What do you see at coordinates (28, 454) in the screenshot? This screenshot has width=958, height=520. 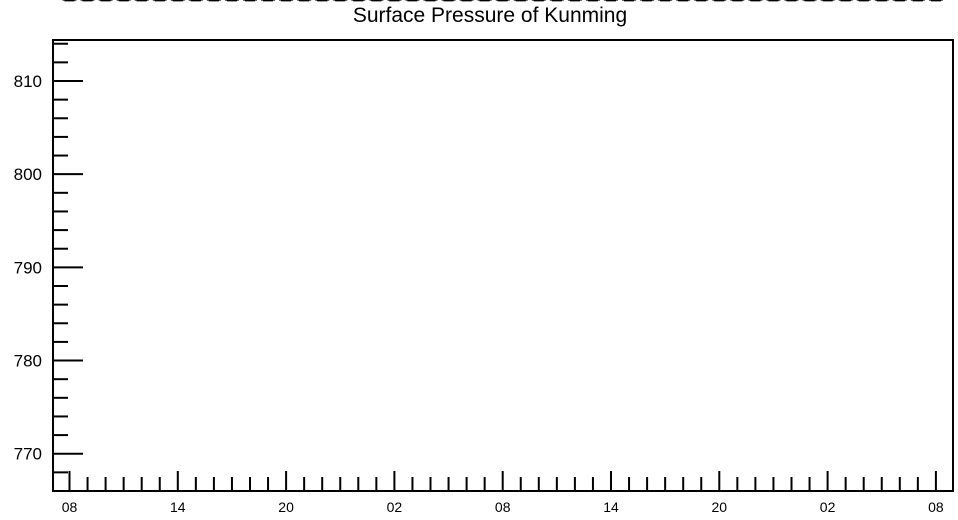 I see `y-tick-label: 770` at bounding box center [28, 454].